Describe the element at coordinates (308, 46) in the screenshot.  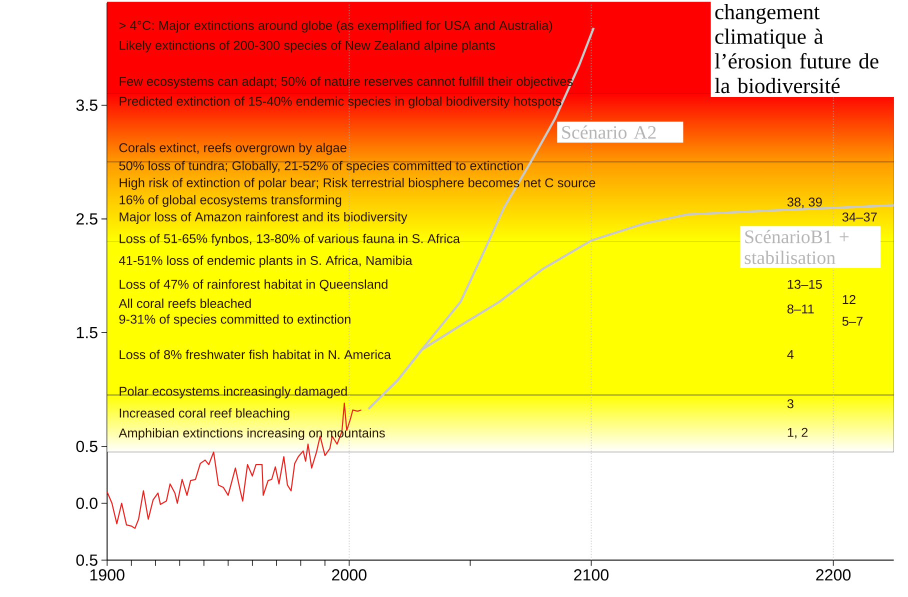
I see `annotation: Likely extinctions of 200-300 species of New Zealand alpine plants` at that location.